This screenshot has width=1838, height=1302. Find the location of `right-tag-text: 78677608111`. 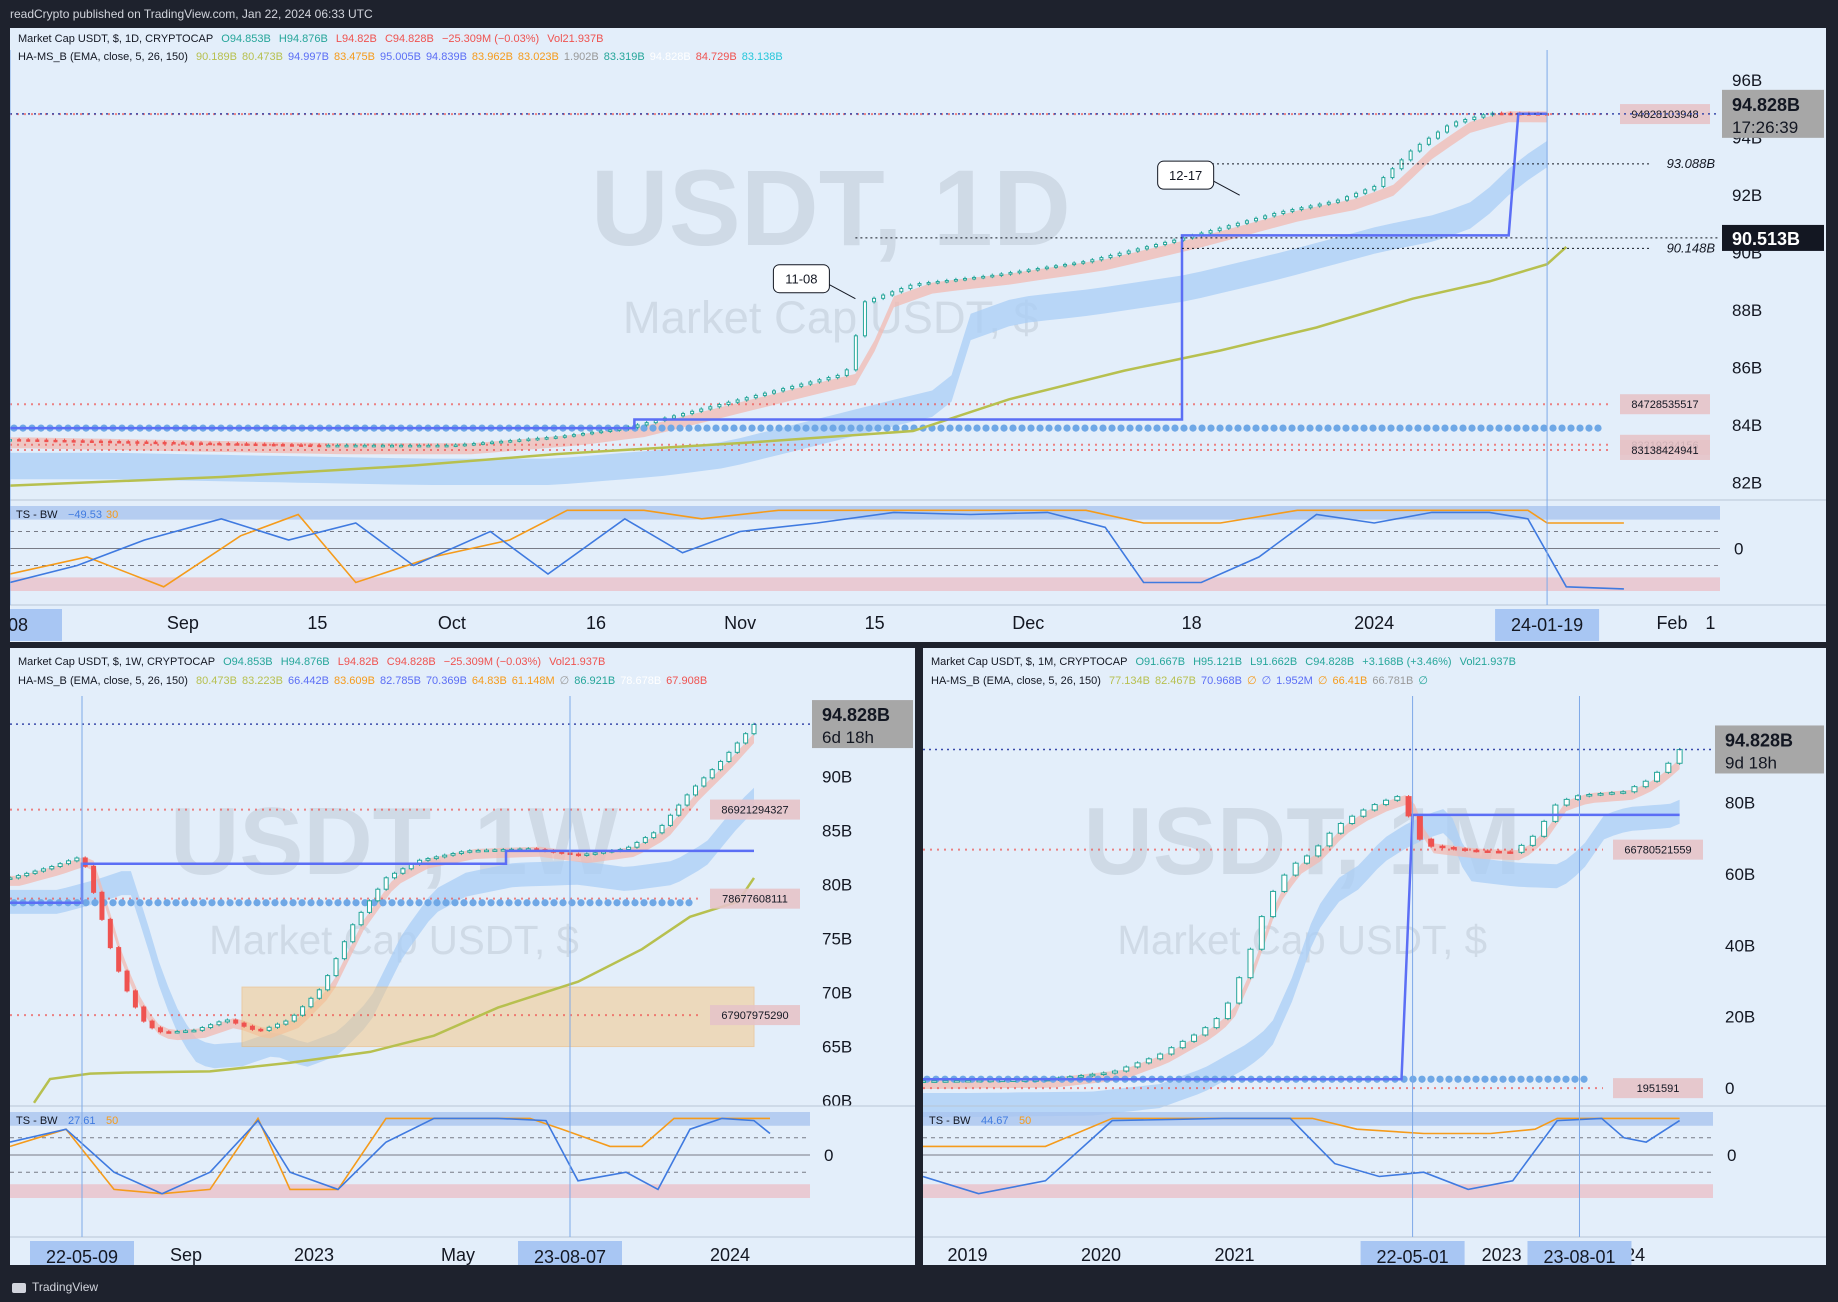

right-tag-text: 78677608111 is located at coordinates (755, 900).